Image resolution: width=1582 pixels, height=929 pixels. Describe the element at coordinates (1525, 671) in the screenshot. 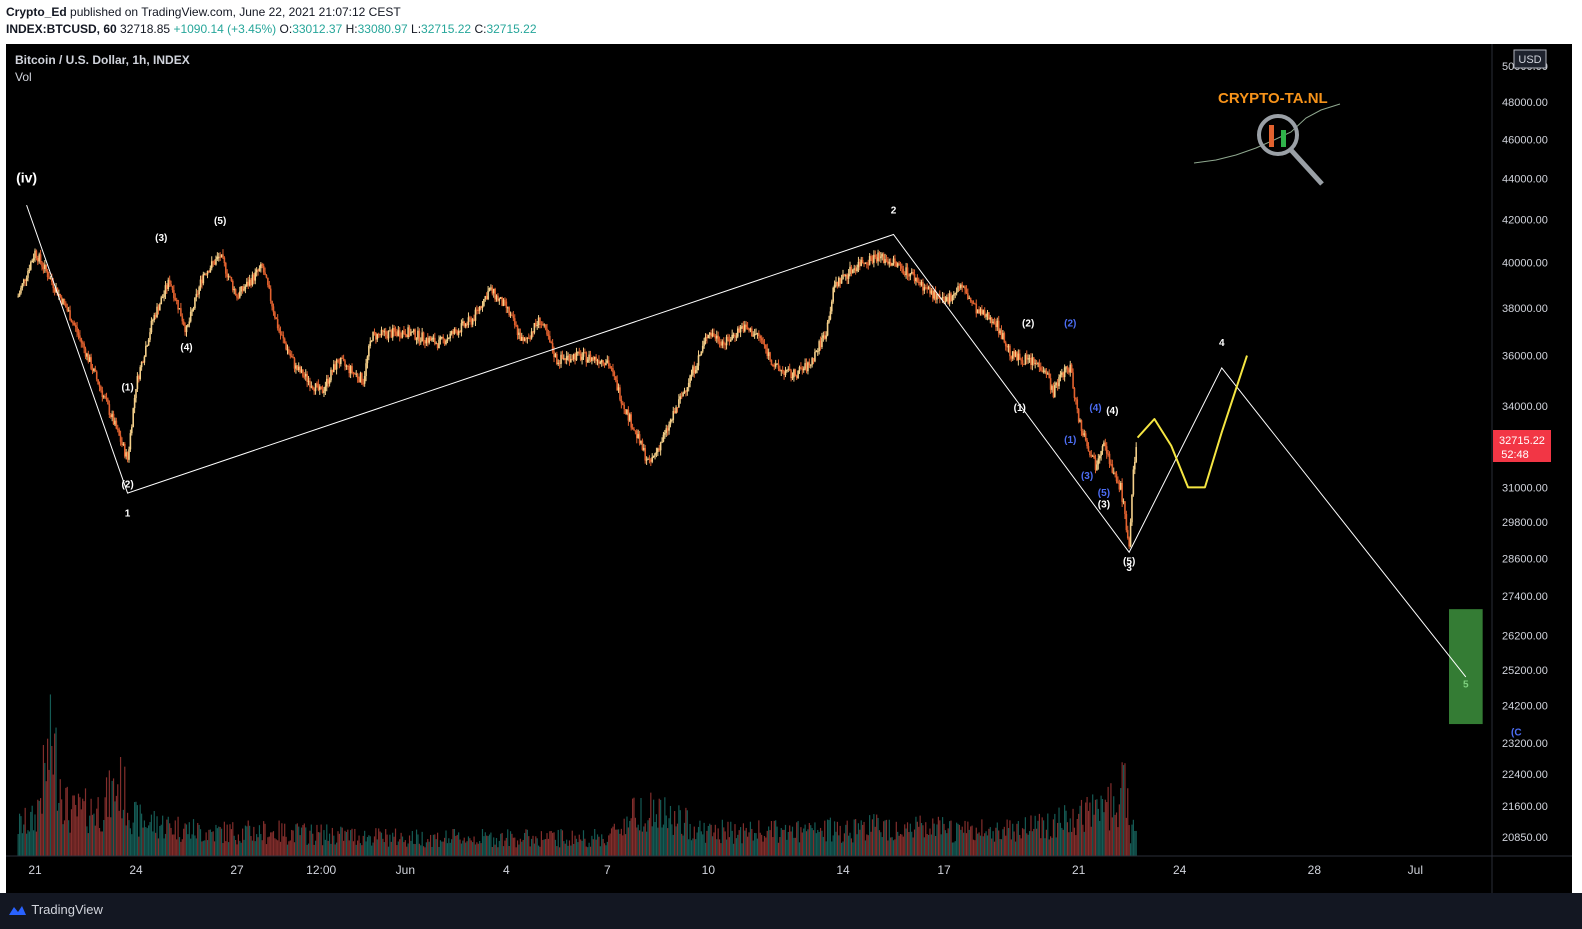

I see `y-tick-label: 25200.00` at that location.